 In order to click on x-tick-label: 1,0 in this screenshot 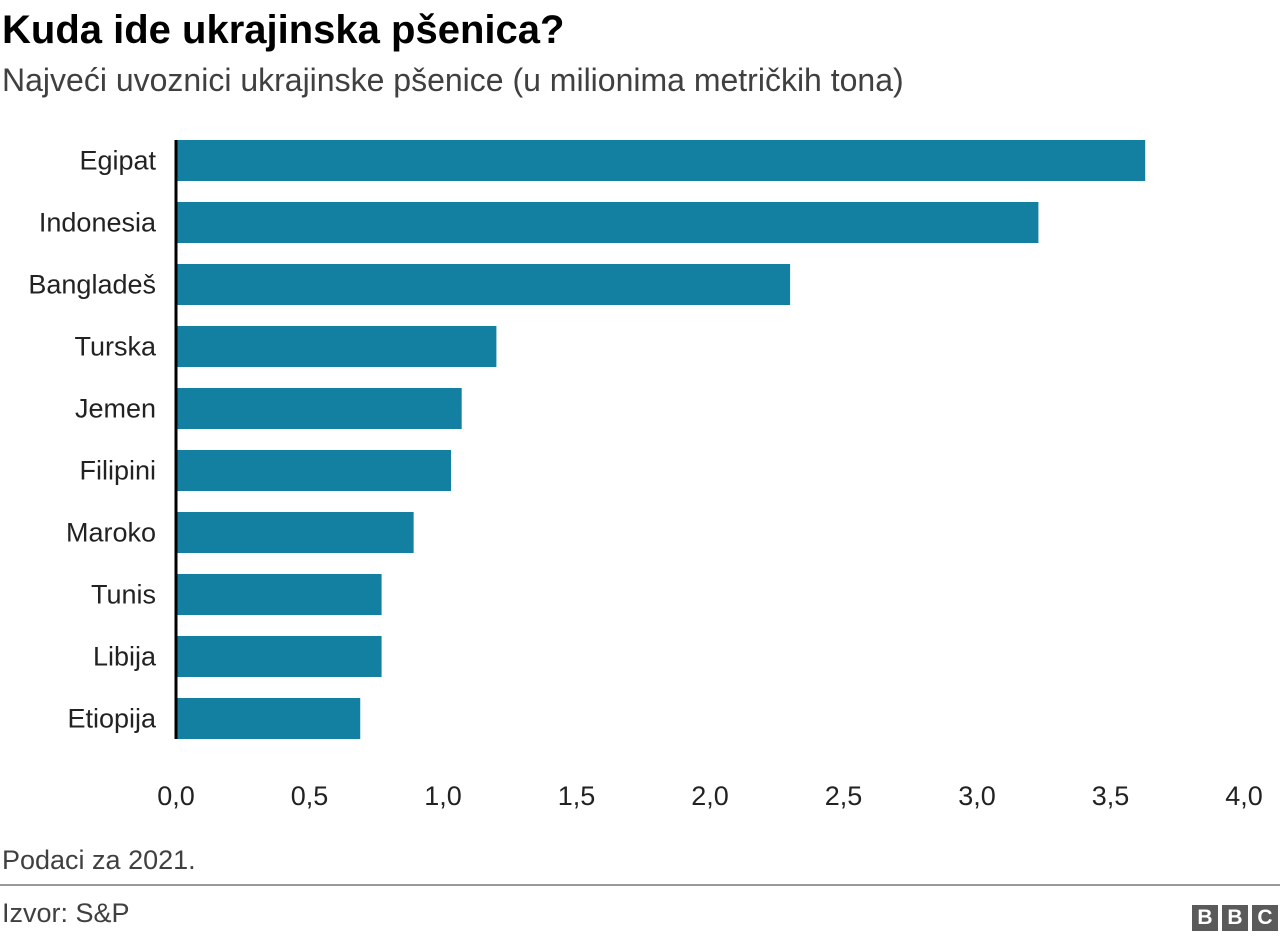, I will do `click(443, 795)`.